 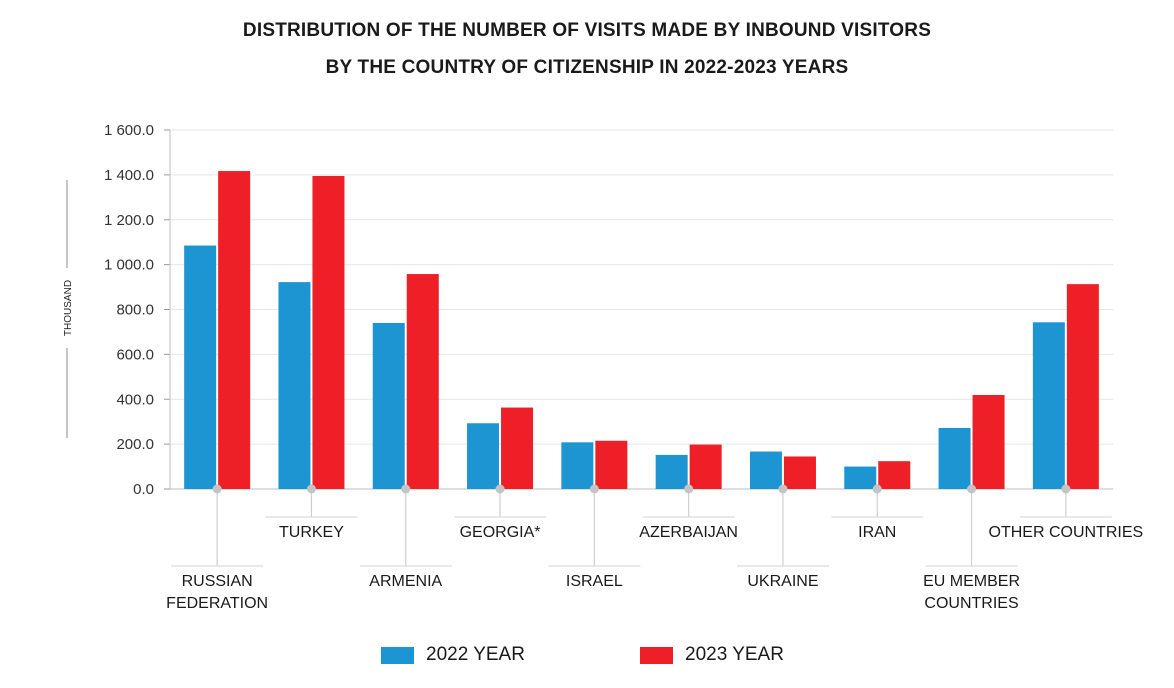 I want to click on legend-item-2022: 2022 YEAR, so click(x=453, y=655).